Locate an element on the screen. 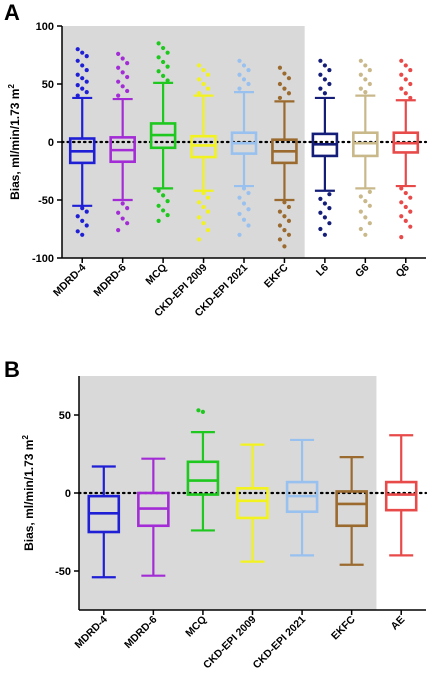 The height and width of the screenshot is (685, 429). box-l6 is located at coordinates (325, 147).